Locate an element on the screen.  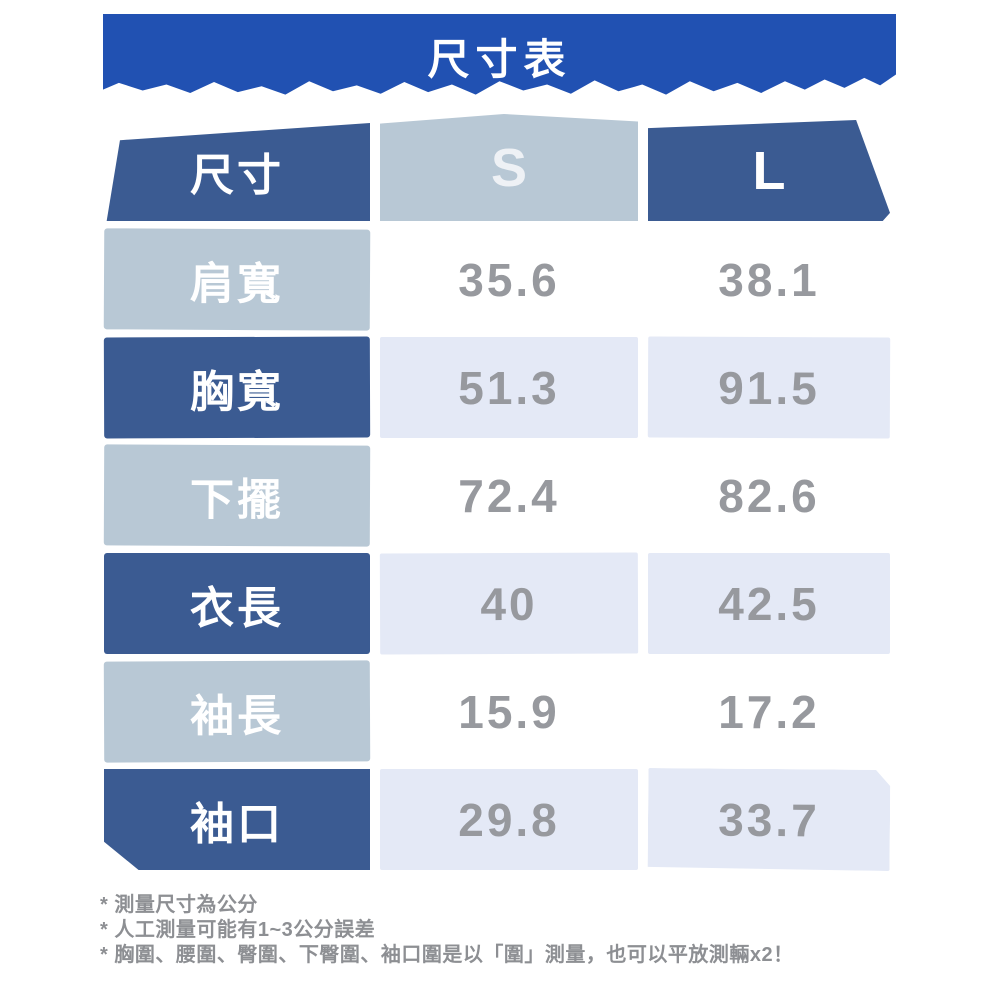
row-label: 下擺 is located at coordinates (237, 495).